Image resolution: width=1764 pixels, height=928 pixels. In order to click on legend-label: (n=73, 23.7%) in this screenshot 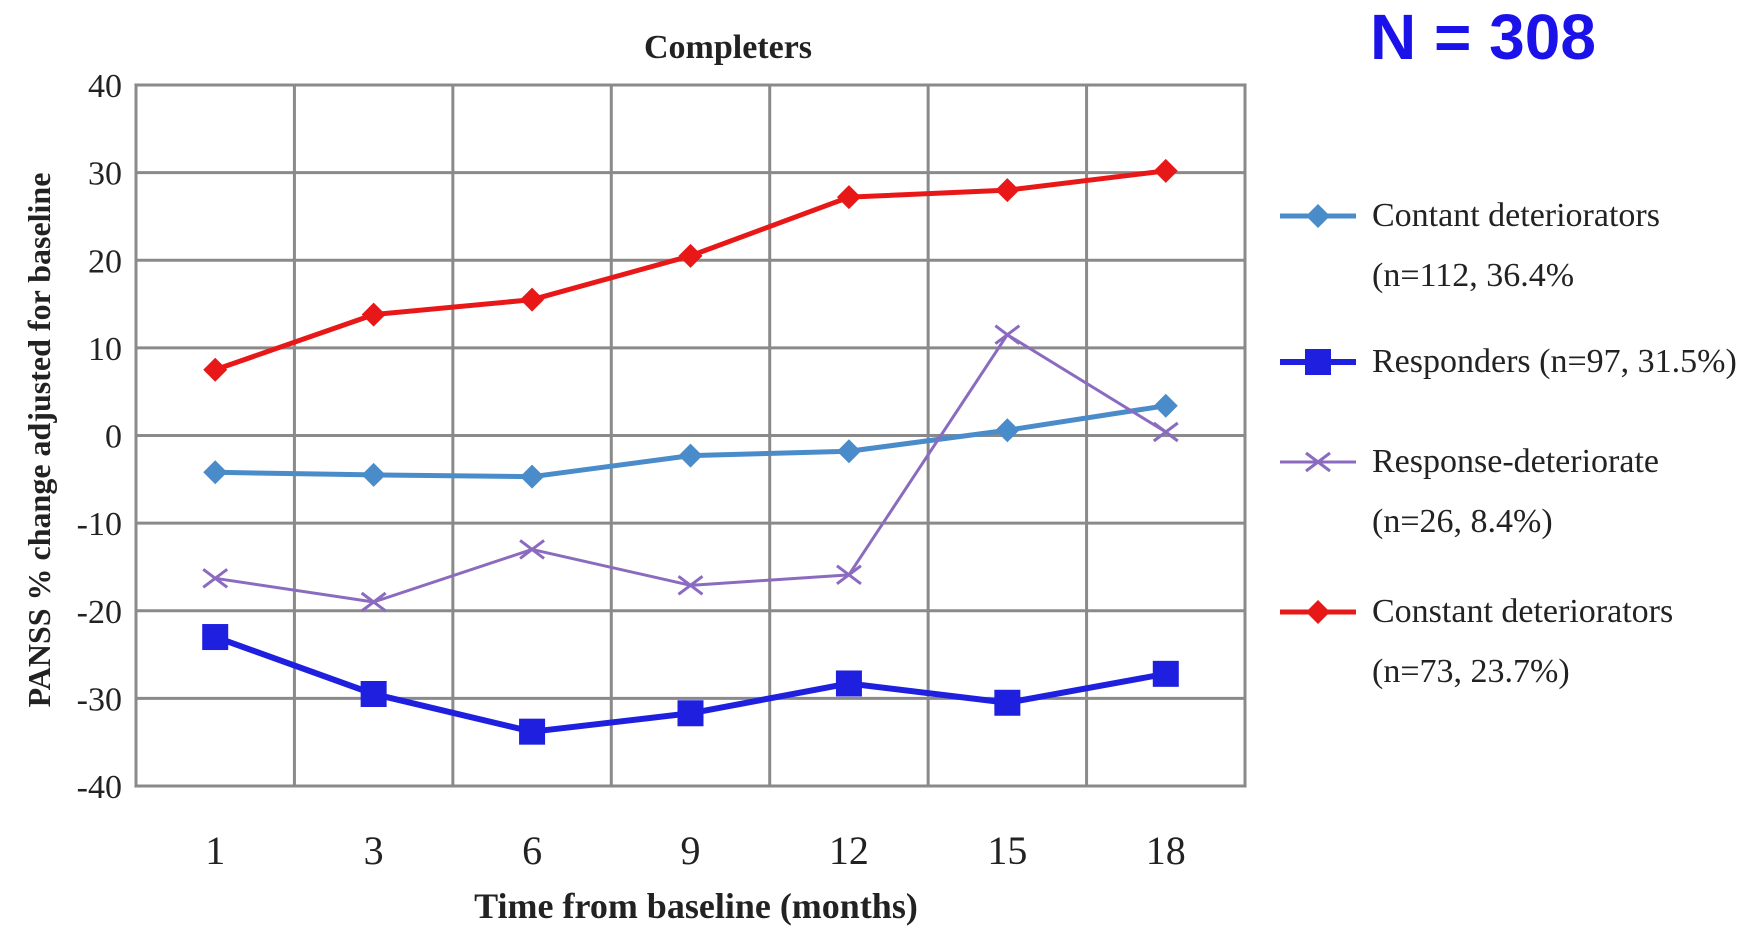, I will do `click(1471, 671)`.